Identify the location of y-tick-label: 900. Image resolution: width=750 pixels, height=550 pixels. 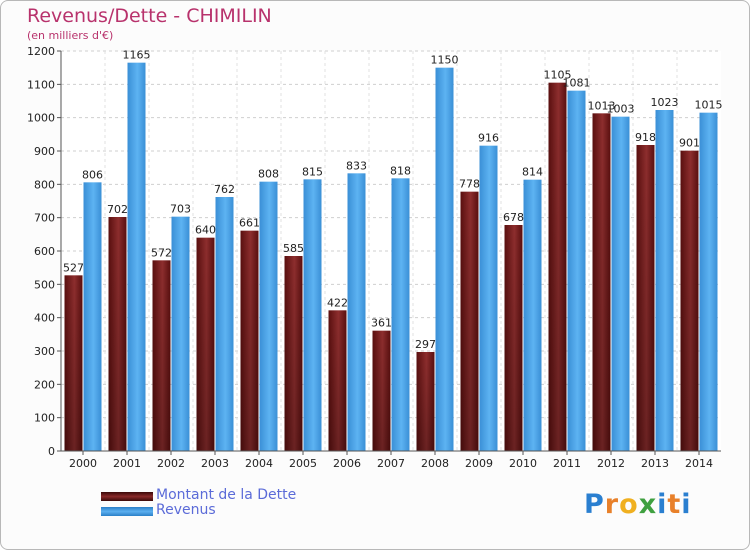
(44, 151).